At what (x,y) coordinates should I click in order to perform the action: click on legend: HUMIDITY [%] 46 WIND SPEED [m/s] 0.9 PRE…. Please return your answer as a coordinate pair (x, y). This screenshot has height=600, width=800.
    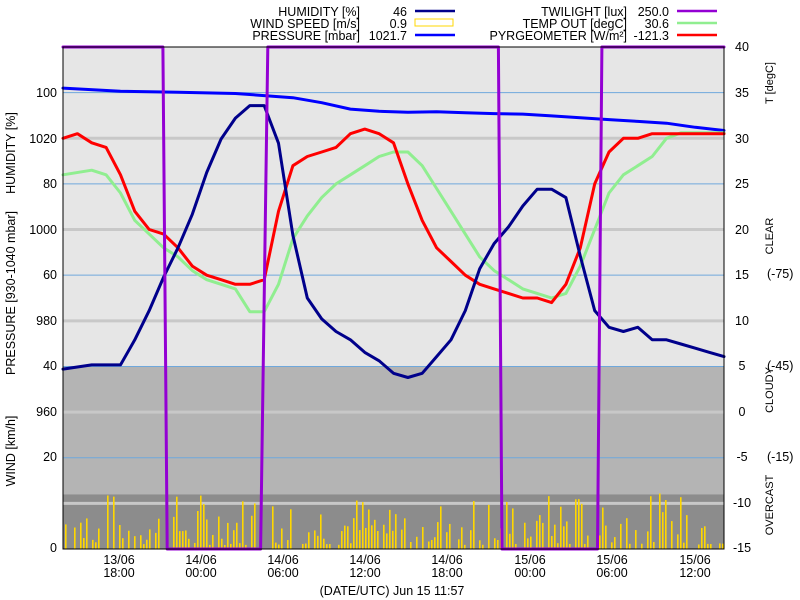
    Looking at the image, I should click on (483, 24).